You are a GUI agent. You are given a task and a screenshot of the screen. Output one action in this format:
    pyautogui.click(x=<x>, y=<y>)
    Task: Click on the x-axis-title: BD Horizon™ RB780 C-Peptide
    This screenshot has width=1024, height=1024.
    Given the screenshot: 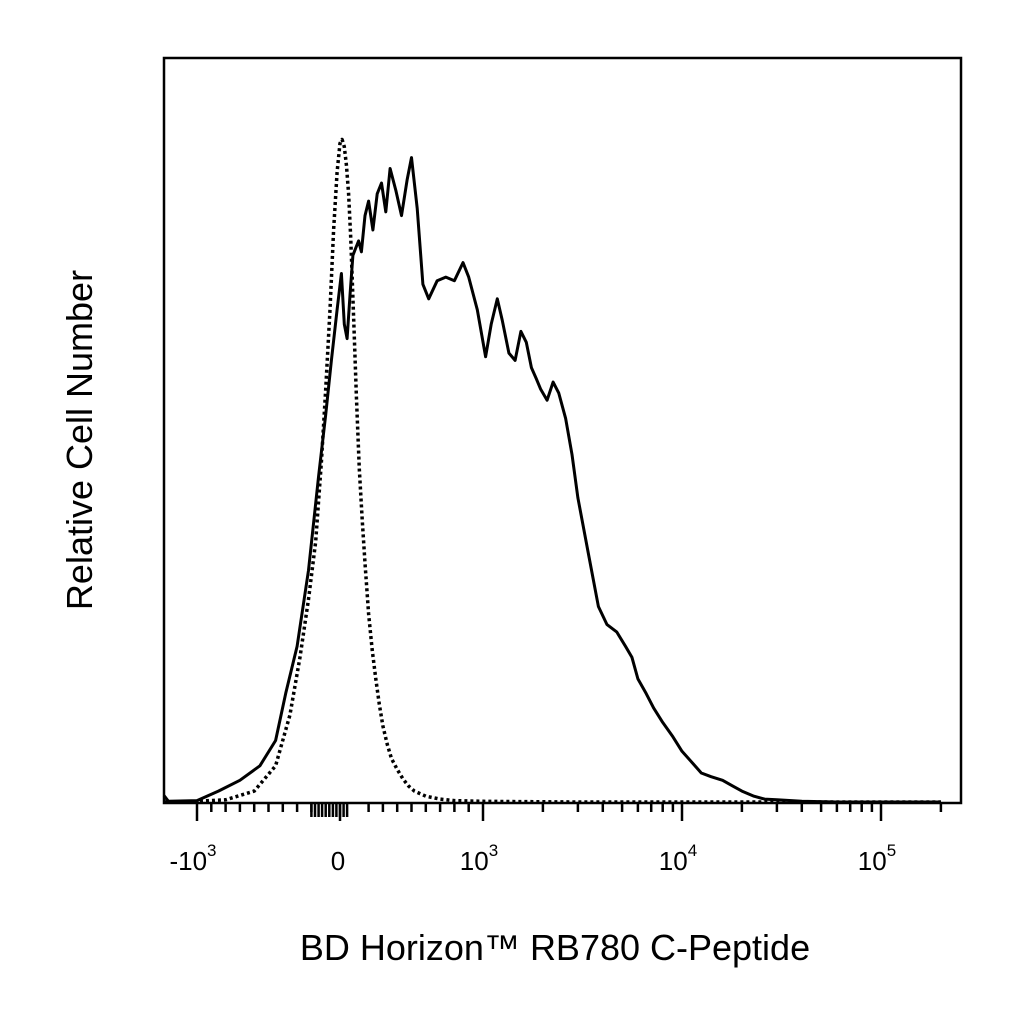 What is the action you would take?
    pyautogui.click(x=555, y=947)
    